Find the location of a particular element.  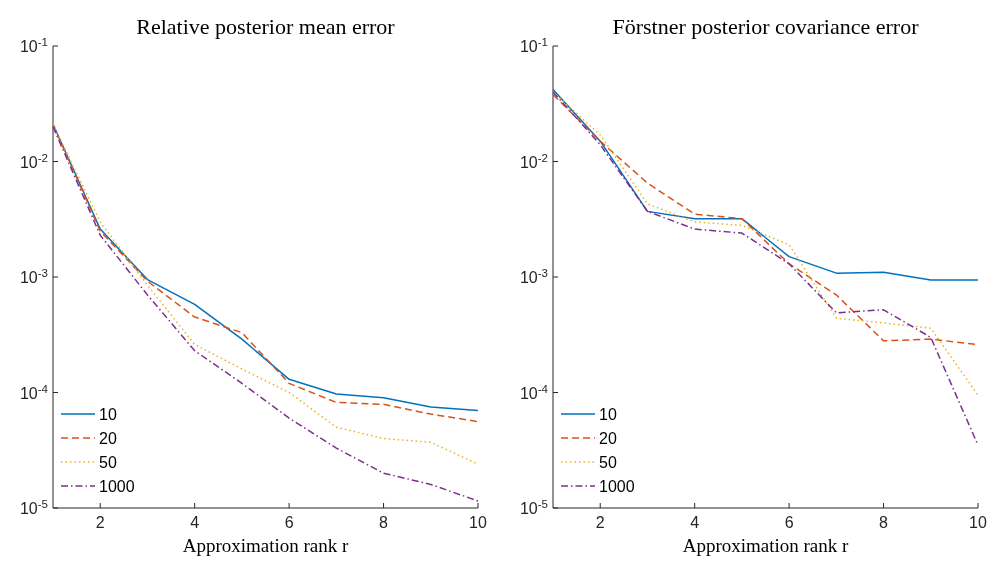

chart-title: Relative posterior mean error is located at coordinates (266, 26).